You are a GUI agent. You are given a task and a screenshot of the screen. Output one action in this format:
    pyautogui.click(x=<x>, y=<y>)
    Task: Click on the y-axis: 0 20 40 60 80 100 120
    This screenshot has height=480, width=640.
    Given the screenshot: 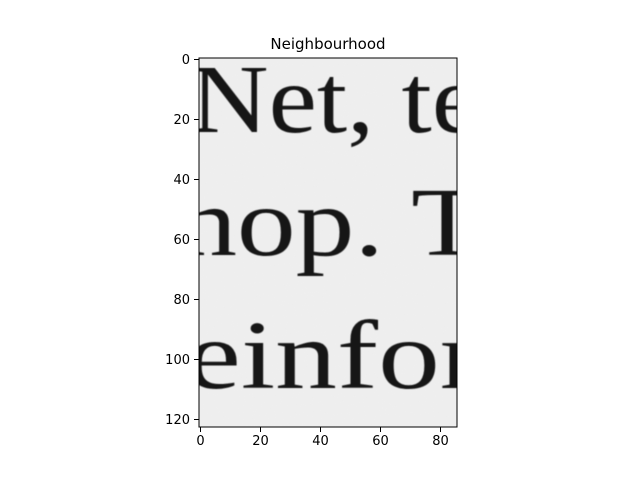 What is the action you would take?
    pyautogui.click(x=182, y=240)
    